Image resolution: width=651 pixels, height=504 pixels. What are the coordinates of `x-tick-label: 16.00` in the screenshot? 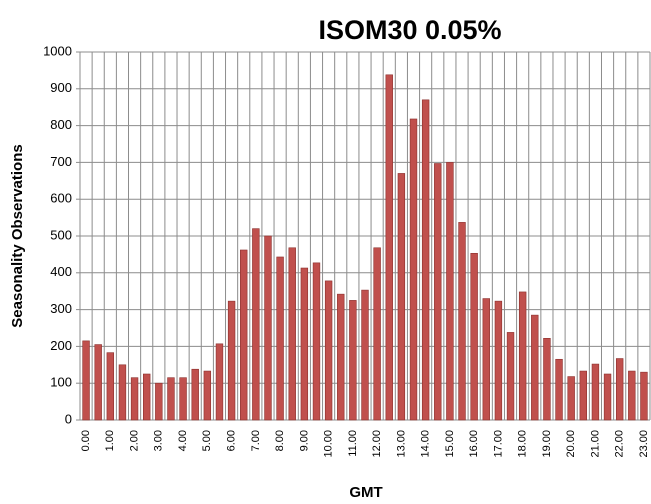 It's located at (474, 444).